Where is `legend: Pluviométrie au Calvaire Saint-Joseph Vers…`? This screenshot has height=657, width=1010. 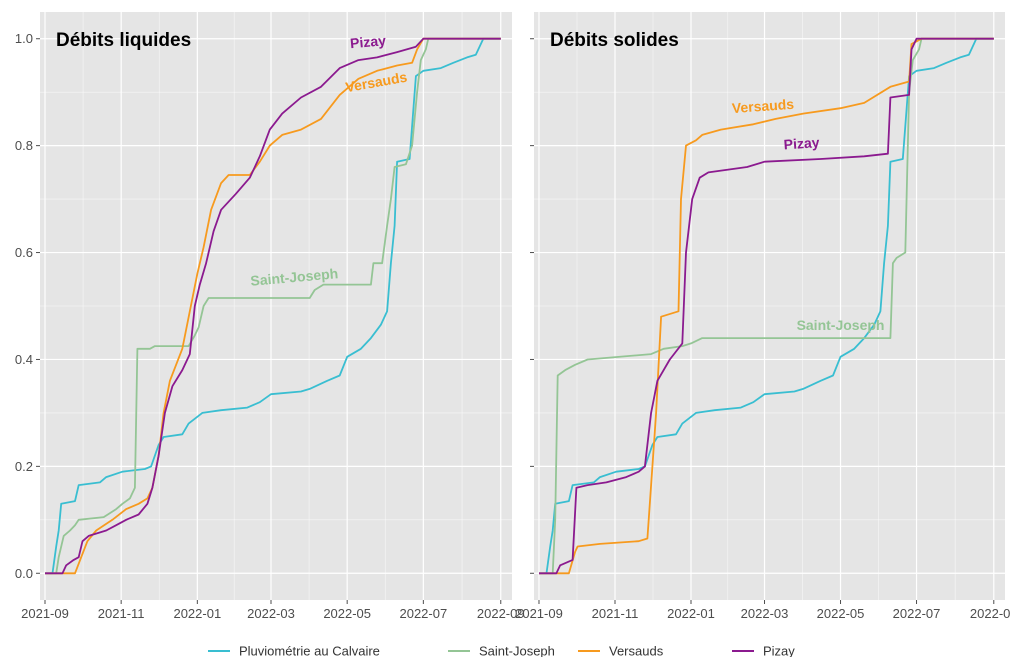 legend: Pluviométrie au Calvaire Saint-Joseph Vers… is located at coordinates (501, 650).